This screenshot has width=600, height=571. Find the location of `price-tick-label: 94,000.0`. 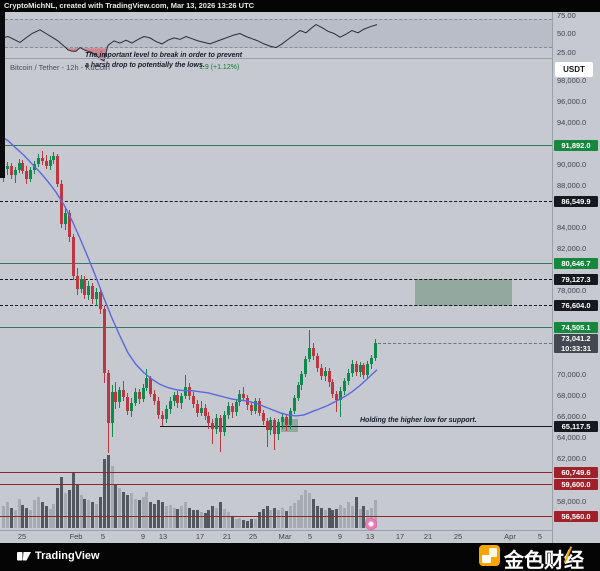

price-tick-label: 94,000.0 is located at coordinates (572, 123).